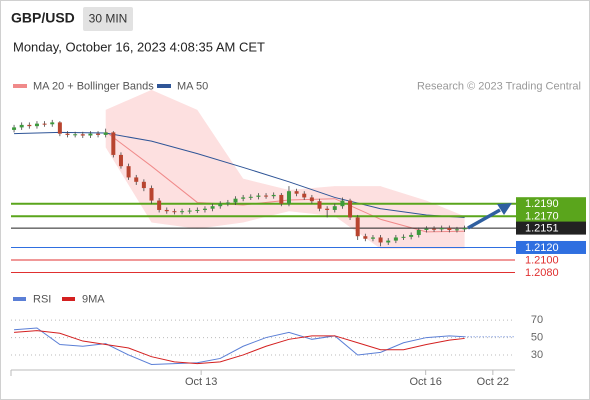 The image size is (590, 400). What do you see at coordinates (542, 248) in the screenshot?
I see `level-label: 1.2120` at bounding box center [542, 248].